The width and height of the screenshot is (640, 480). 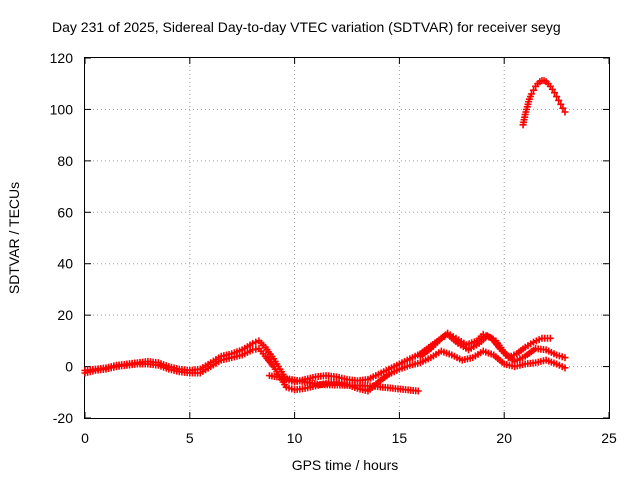 I want to click on y-tick-label: 60, so click(x=65, y=212).